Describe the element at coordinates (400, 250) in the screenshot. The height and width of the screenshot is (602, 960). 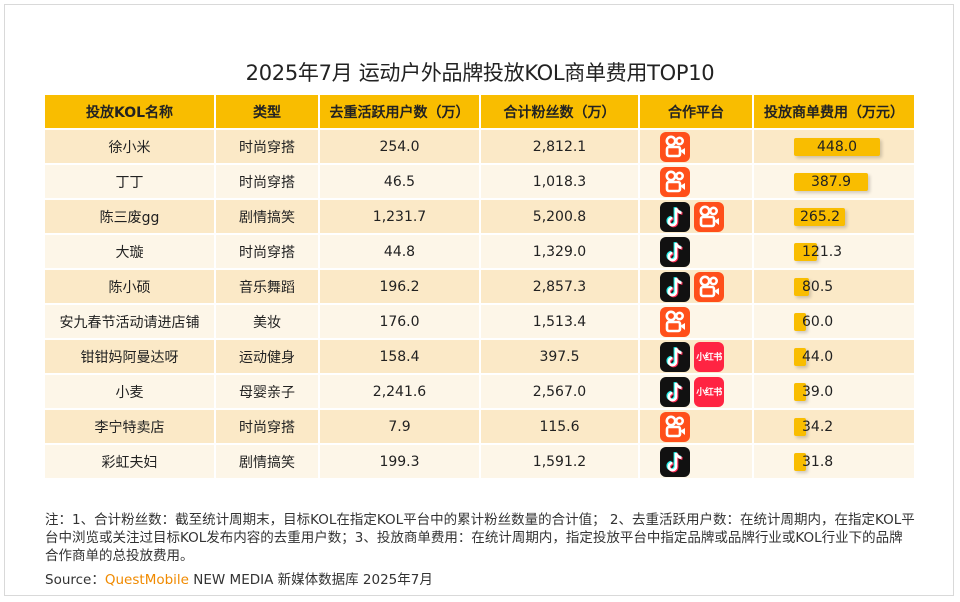
I see `active-users-cell: 44.8` at that location.